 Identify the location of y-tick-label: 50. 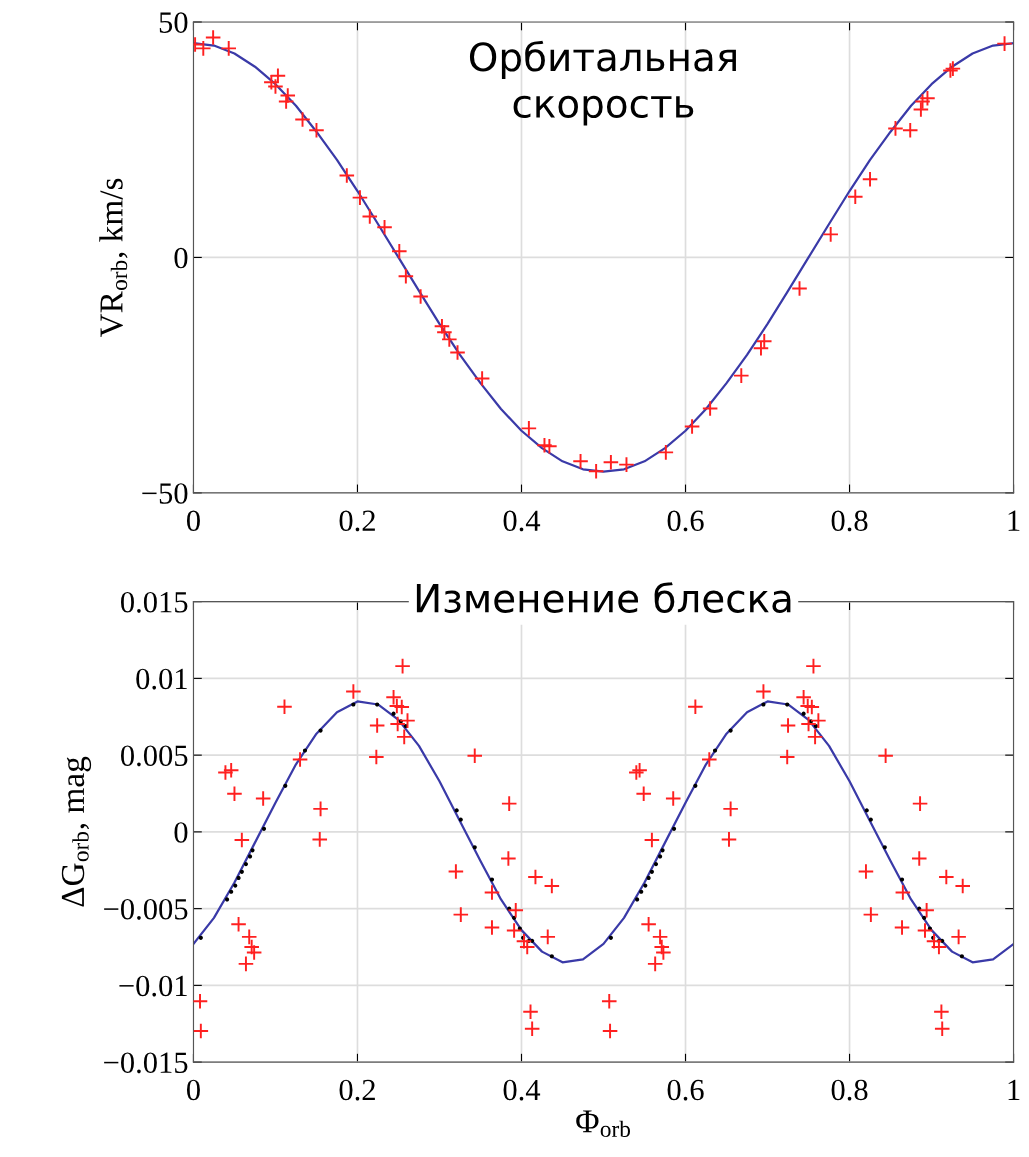
(173, 22).